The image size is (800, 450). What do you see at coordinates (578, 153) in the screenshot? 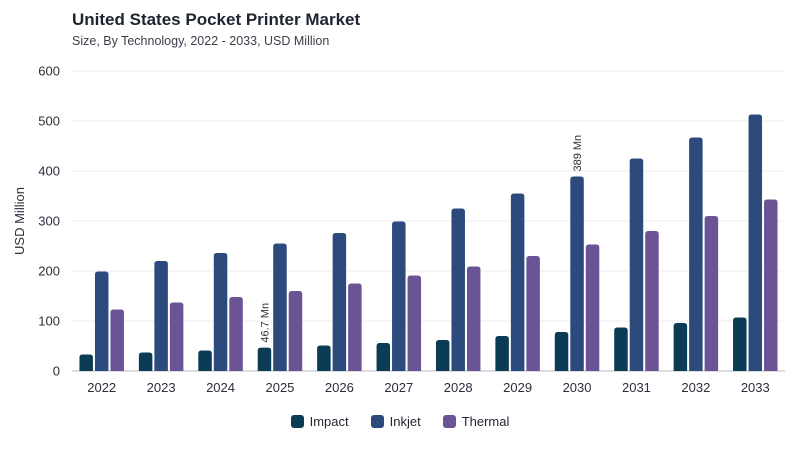
I see `data-label-inkjet-2030: 389 Mn` at bounding box center [578, 153].